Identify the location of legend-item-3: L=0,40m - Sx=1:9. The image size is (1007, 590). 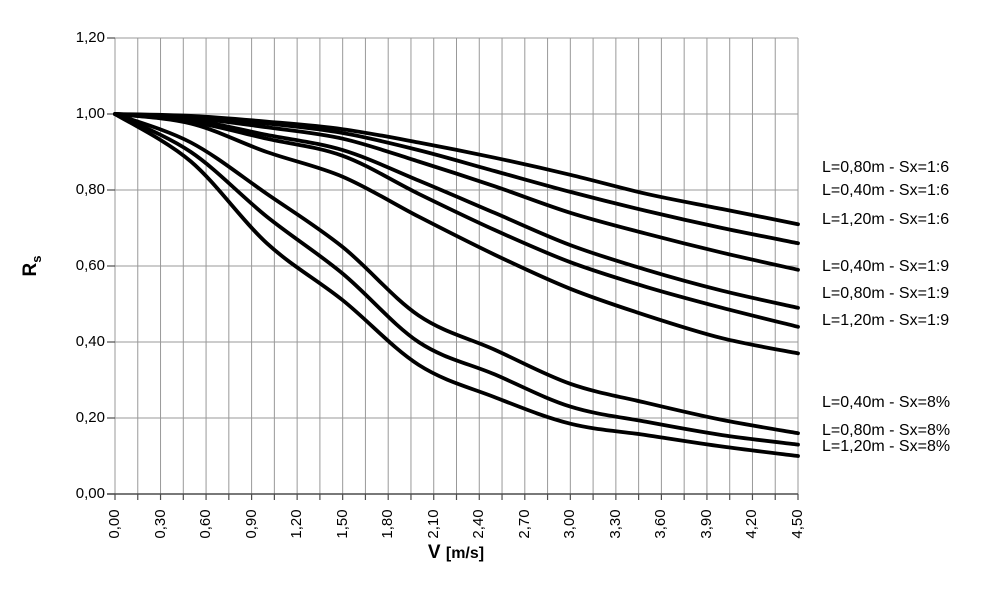
(886, 266).